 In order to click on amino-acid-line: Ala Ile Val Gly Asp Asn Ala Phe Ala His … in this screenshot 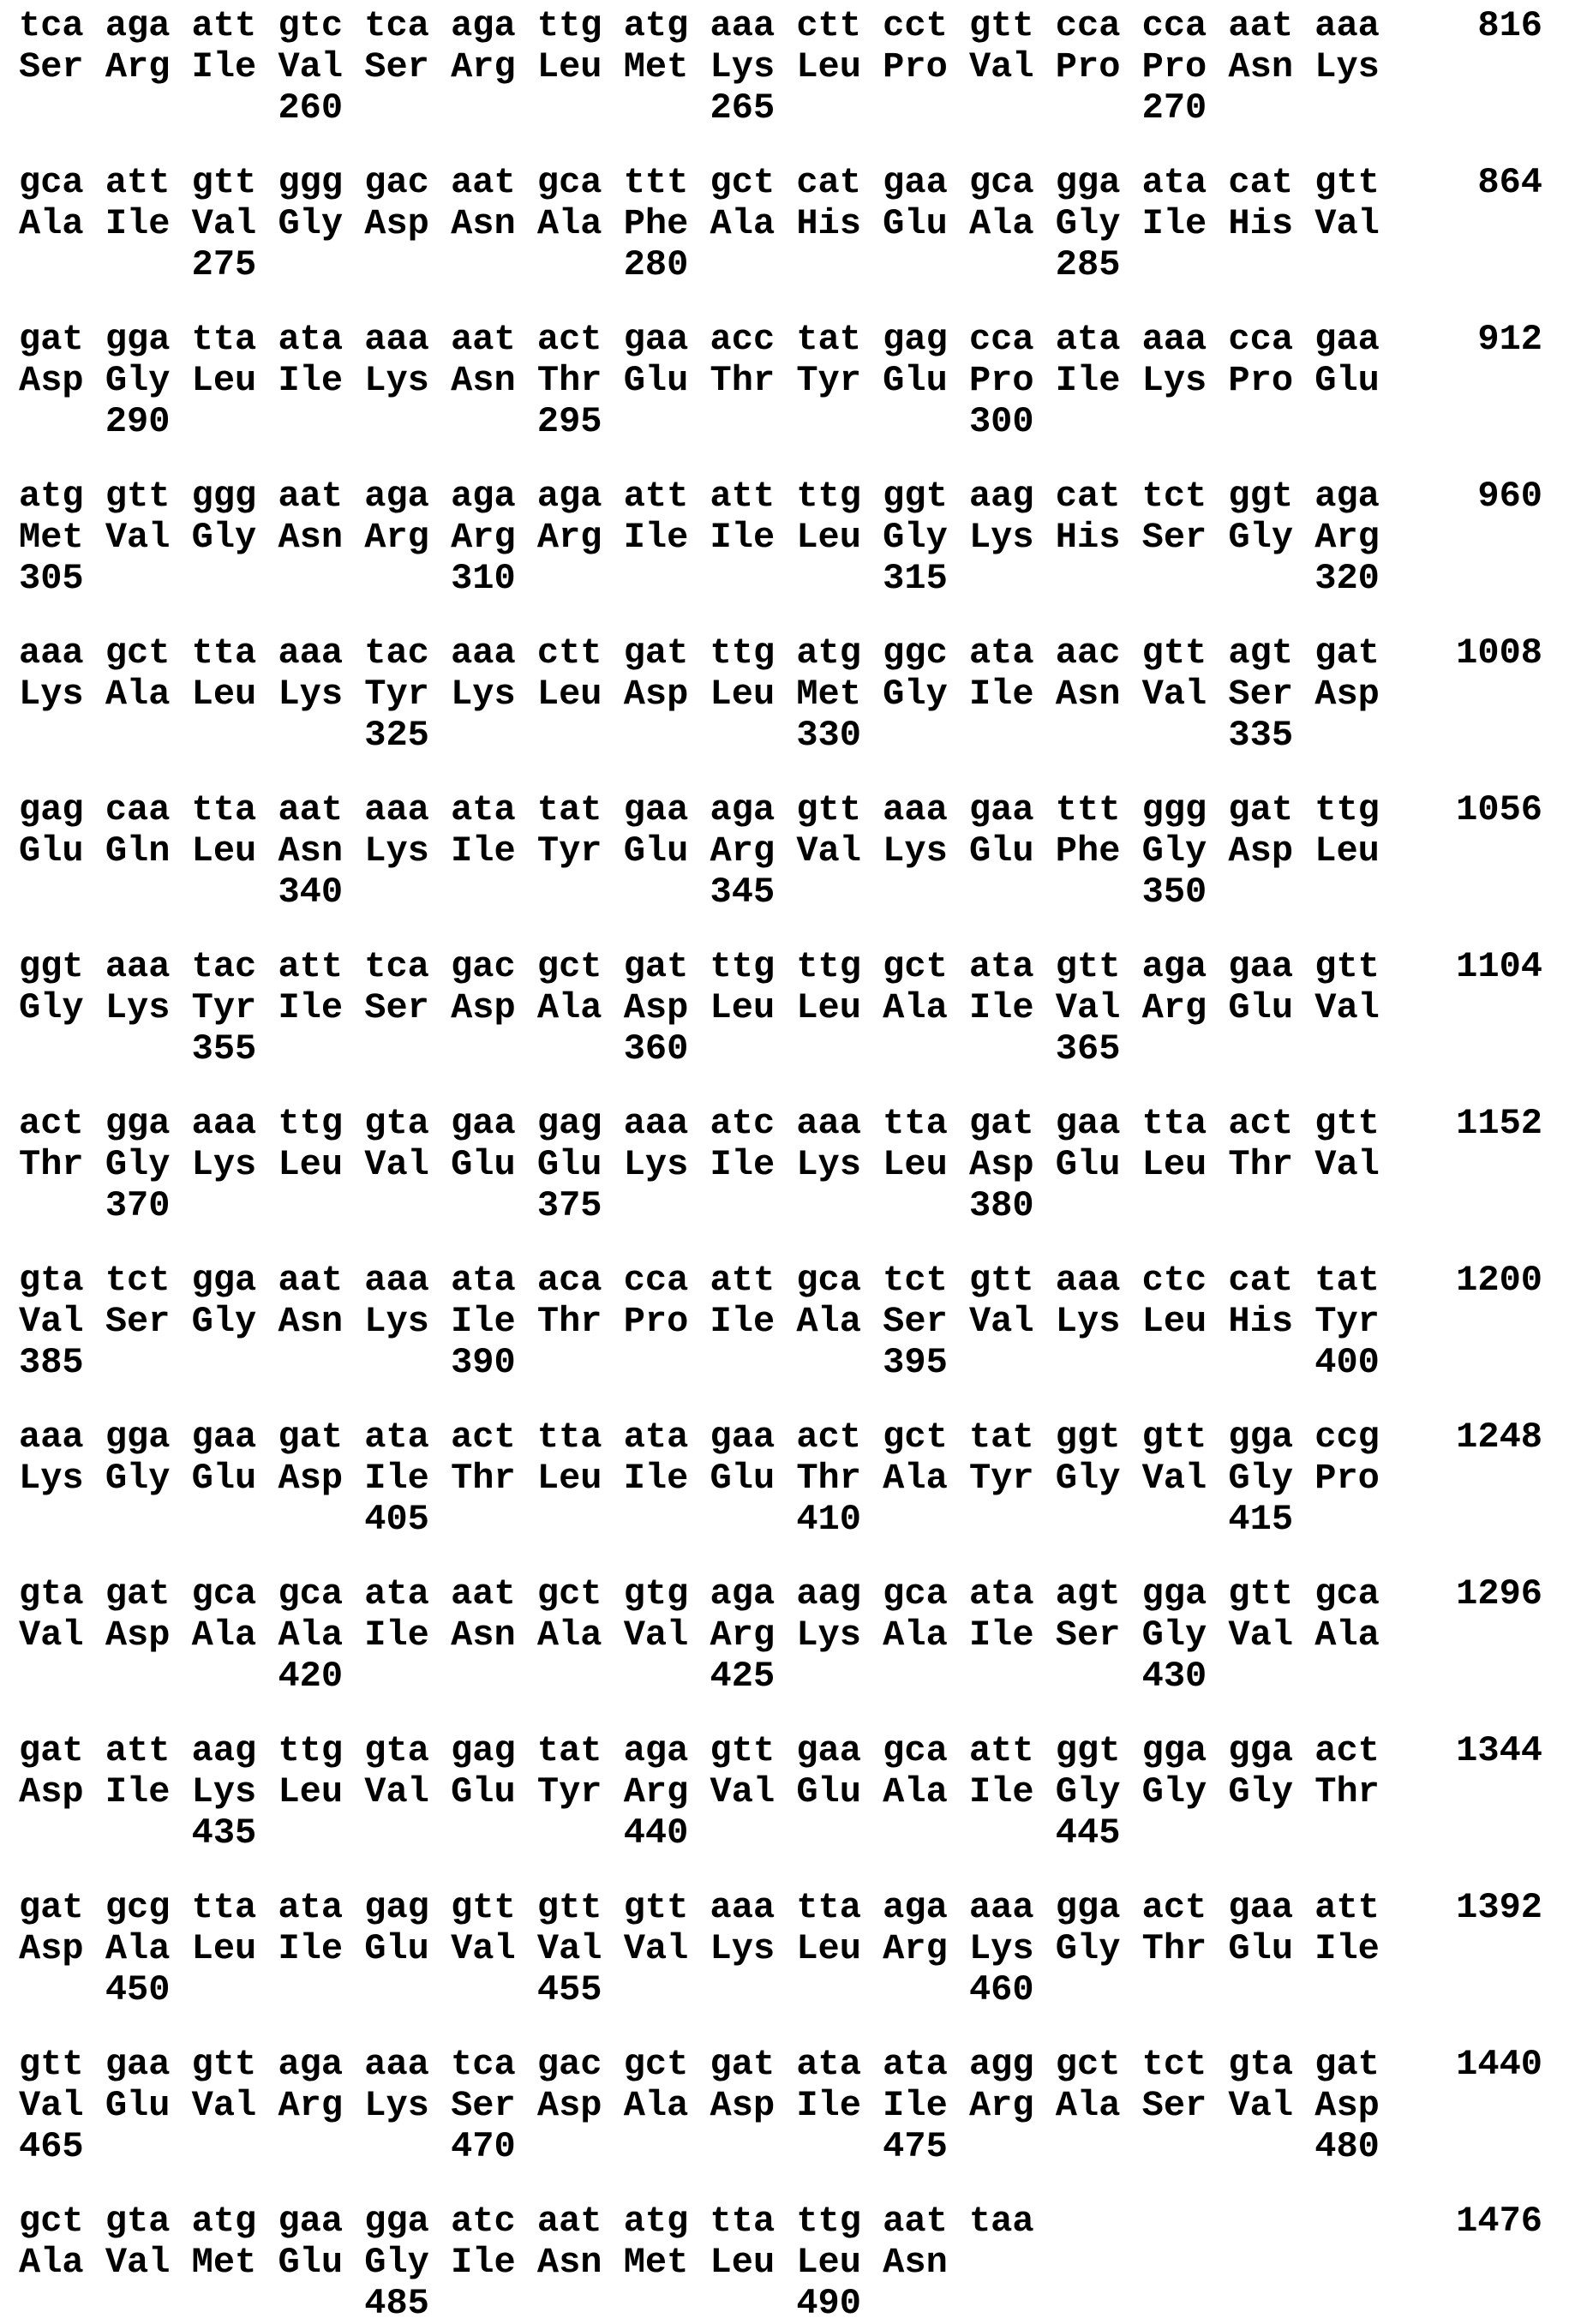, I will do `click(699, 224)`.